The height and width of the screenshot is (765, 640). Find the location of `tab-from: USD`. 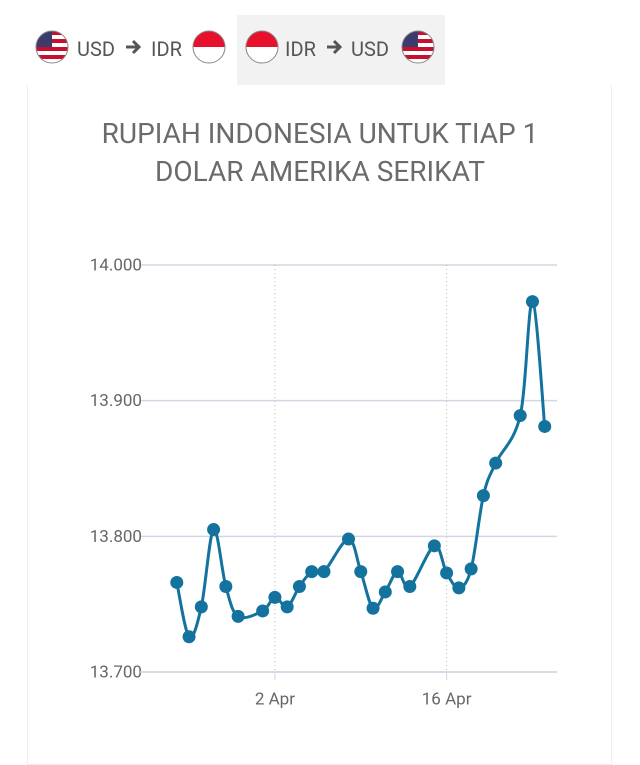

tab-from: USD is located at coordinates (96, 49).